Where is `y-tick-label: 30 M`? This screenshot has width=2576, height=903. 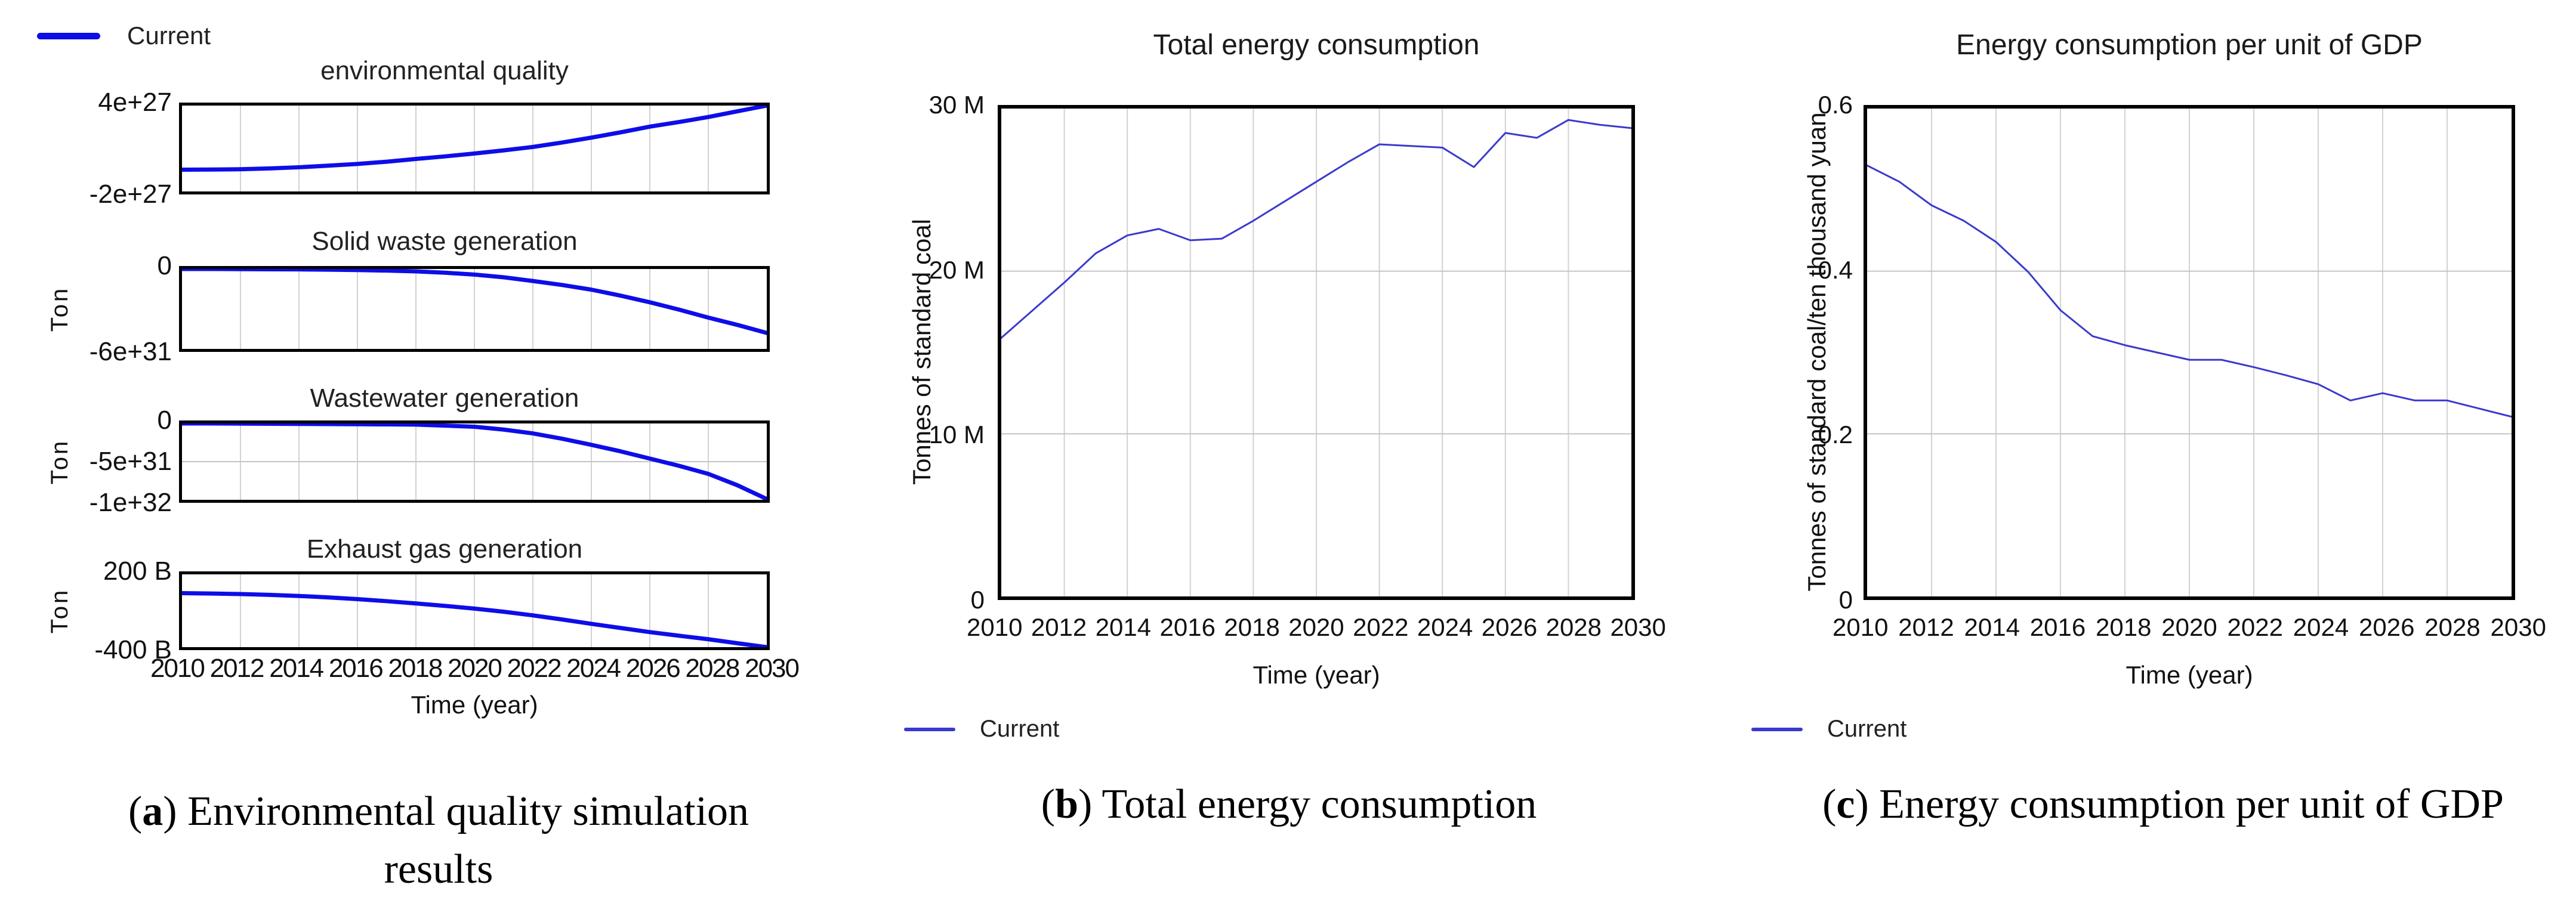
y-tick-label: 30 M is located at coordinates (956, 105).